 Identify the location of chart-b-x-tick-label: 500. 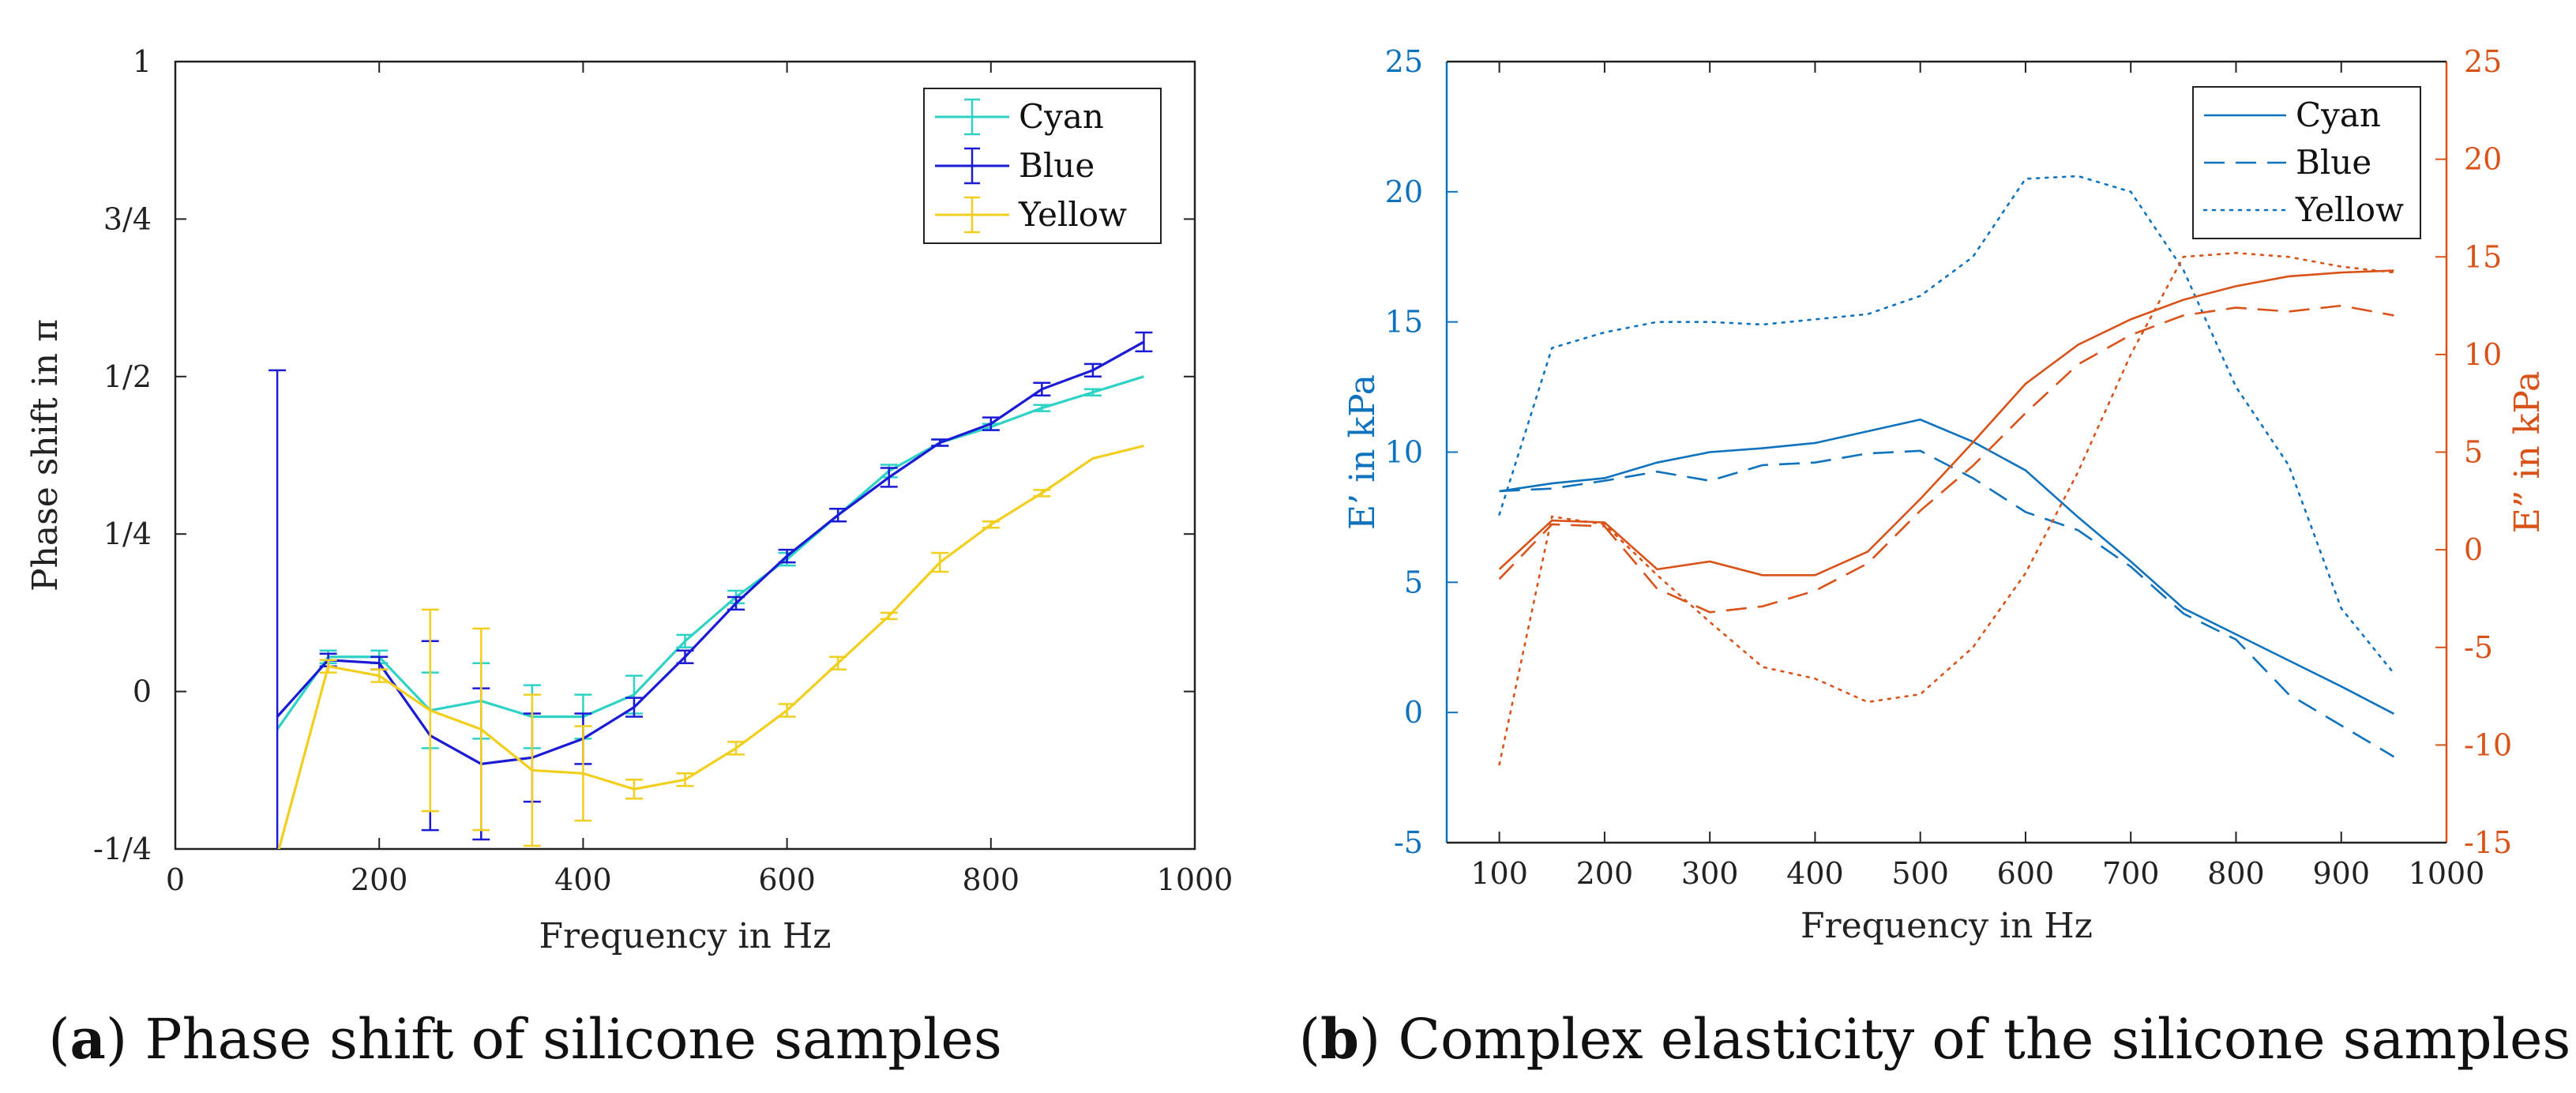
(1920, 873).